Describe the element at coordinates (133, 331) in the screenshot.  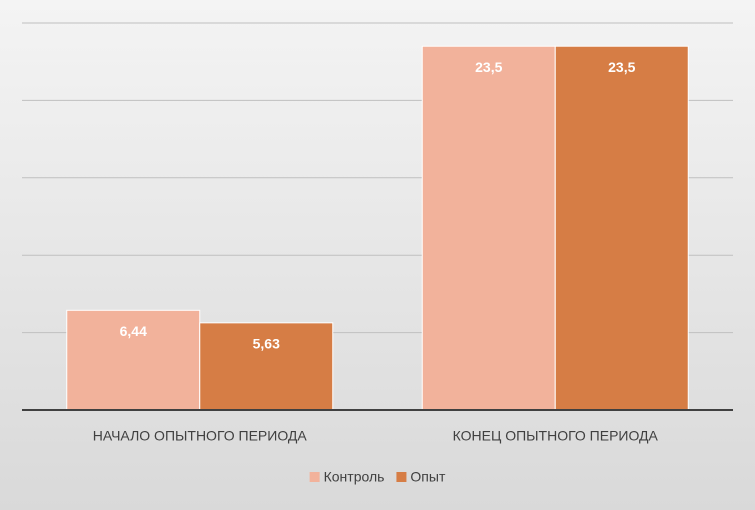
I see `value-label: 6,44` at that location.